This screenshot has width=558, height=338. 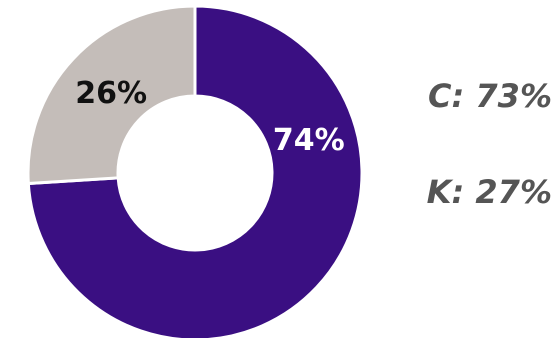 I want to click on annotation-c: C: 73%, so click(x=489, y=96).